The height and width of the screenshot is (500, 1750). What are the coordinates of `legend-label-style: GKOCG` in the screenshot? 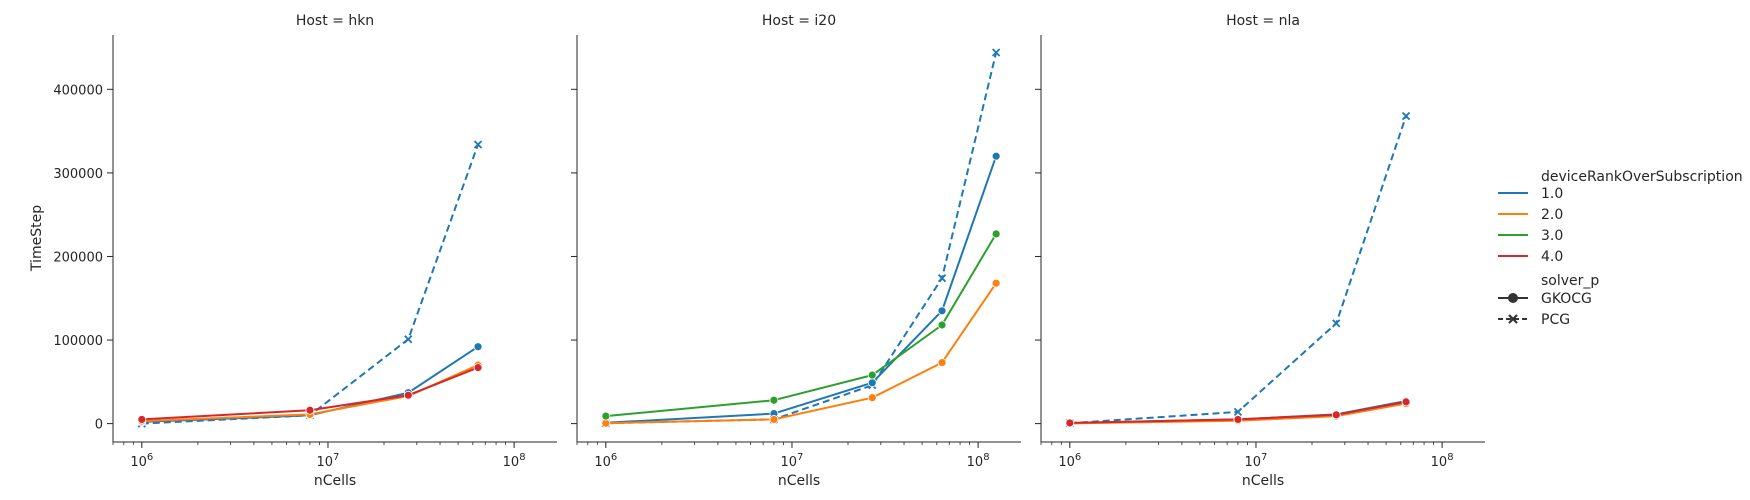 It's located at (1566, 299).